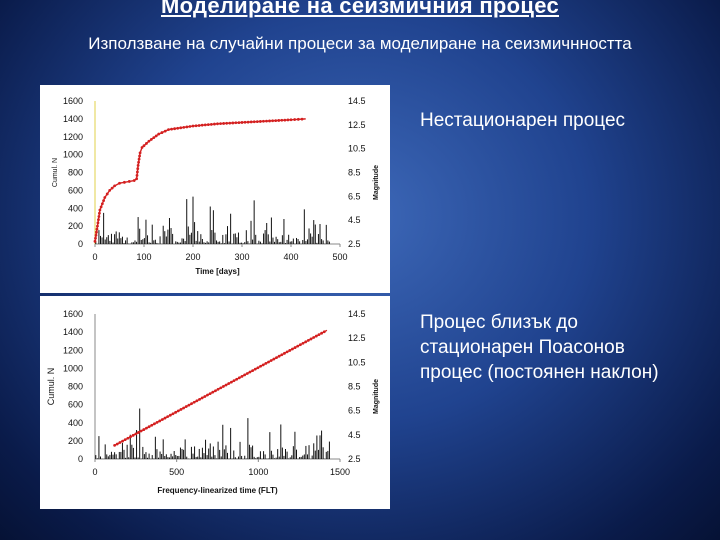 This screenshot has width=720, height=540. I want to click on y2-tick-label: 12.5, so click(357, 125).